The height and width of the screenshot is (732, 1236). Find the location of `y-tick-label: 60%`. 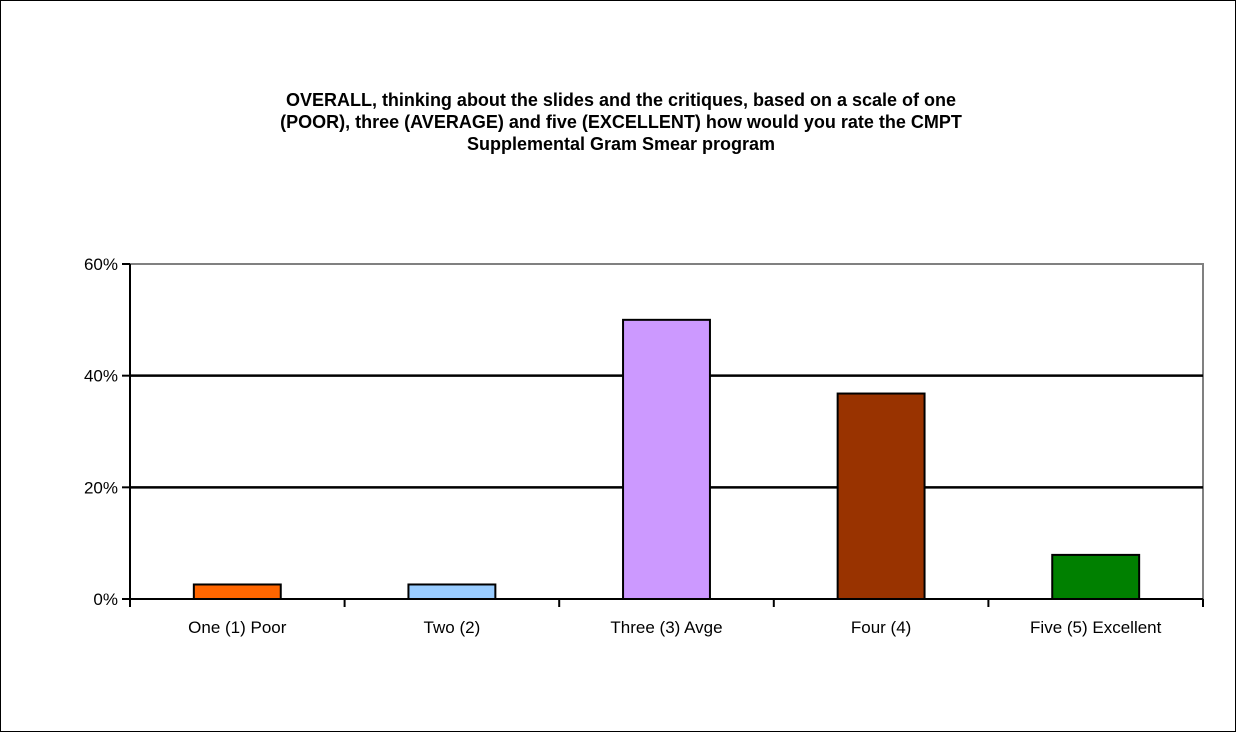

y-tick-label: 60% is located at coordinates (101, 264).